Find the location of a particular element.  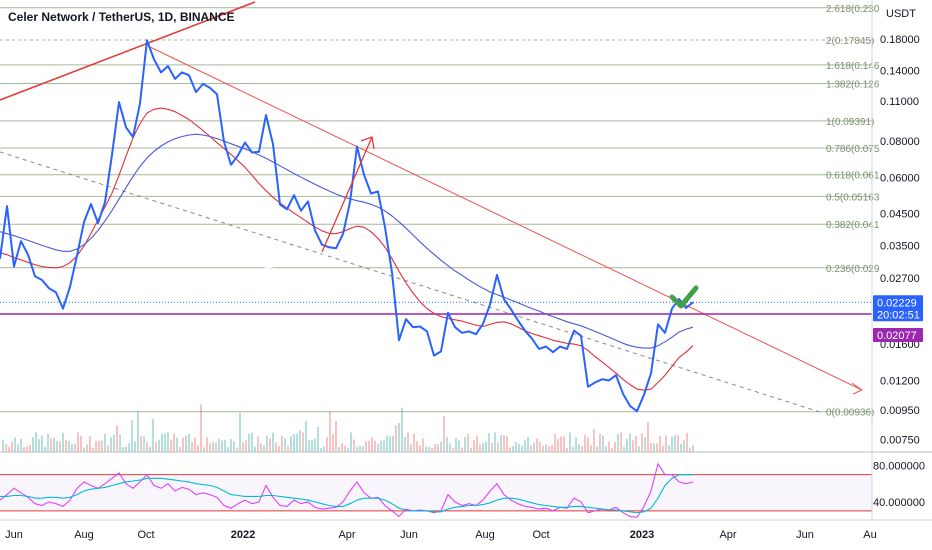

rsi-band is located at coordinates (436, 492).